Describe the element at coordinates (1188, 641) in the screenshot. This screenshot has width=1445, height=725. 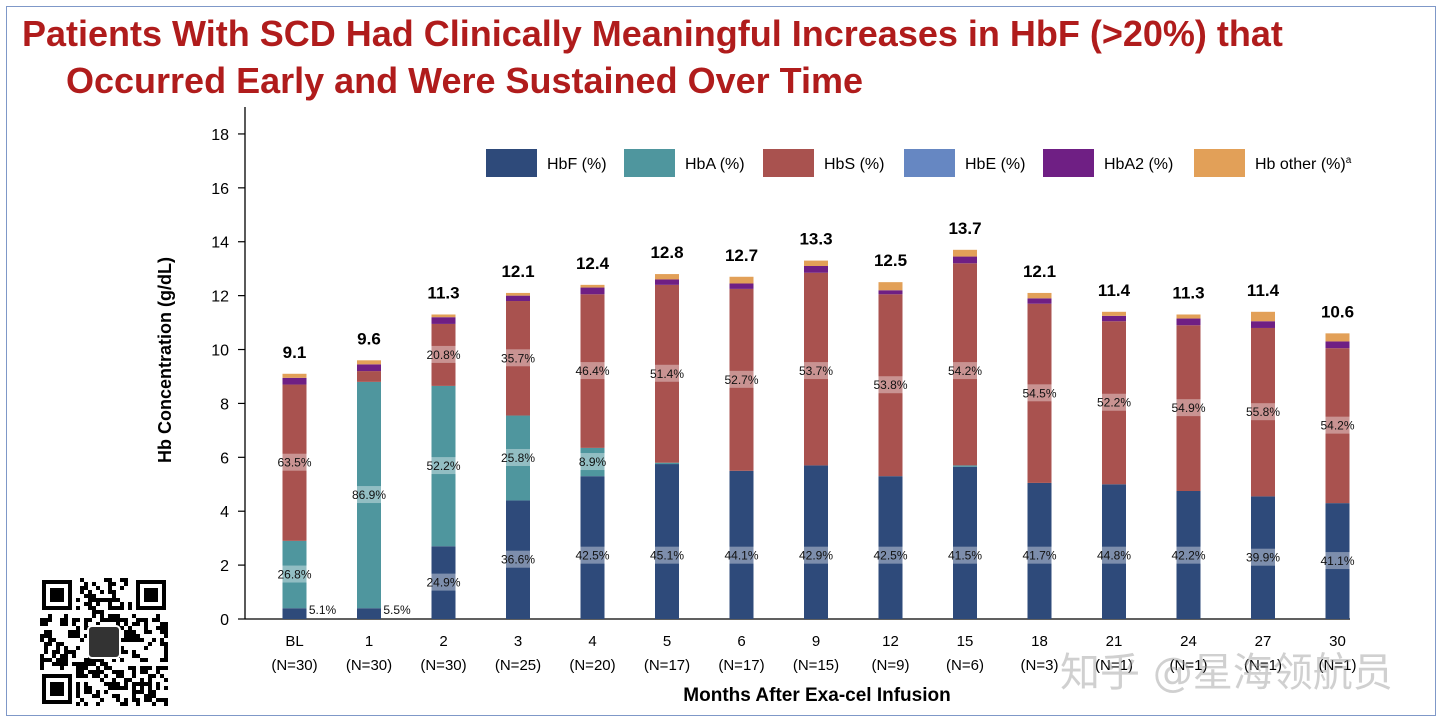
I see `x-tick-label: 24` at that location.